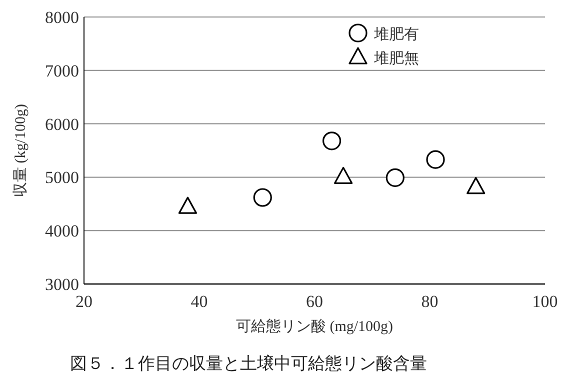 The width and height of the screenshot is (575, 382). Describe the element at coordinates (20, 150) in the screenshot. I see `y-axis-title: 収量 (kg/100g)` at that location.